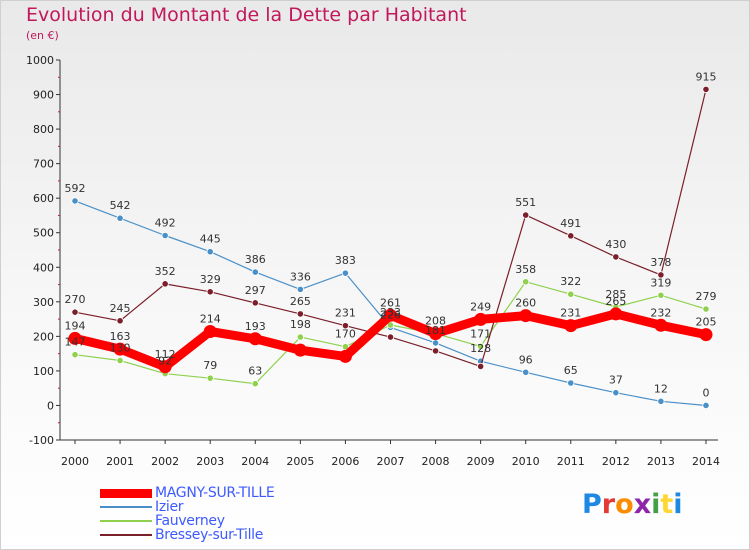 This screenshot has width=750, height=550. What do you see at coordinates (120, 308) in the screenshot?
I see `data-label-3: 245` at bounding box center [120, 308].